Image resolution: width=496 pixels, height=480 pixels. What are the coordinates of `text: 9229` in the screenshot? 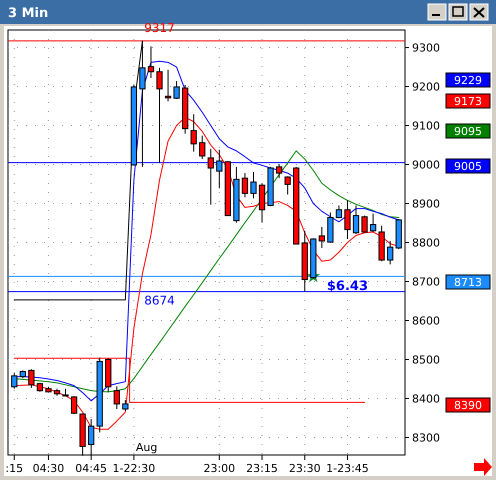 It's located at (468, 80).